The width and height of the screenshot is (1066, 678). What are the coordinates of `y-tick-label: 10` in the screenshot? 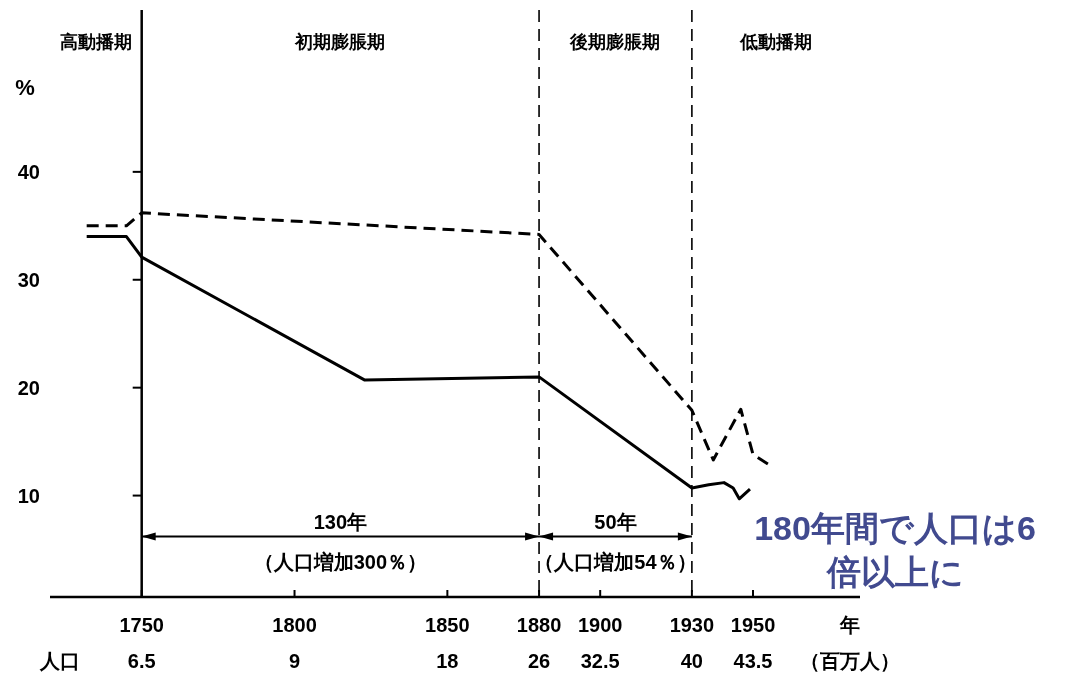 It's located at (28, 495).